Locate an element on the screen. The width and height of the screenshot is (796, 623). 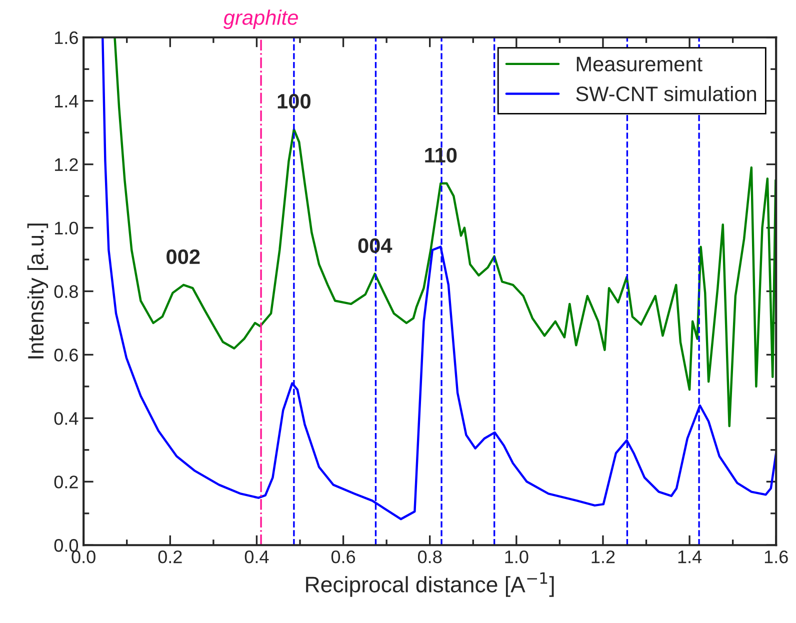
x-tick-label: 1.2 is located at coordinates (603, 557).